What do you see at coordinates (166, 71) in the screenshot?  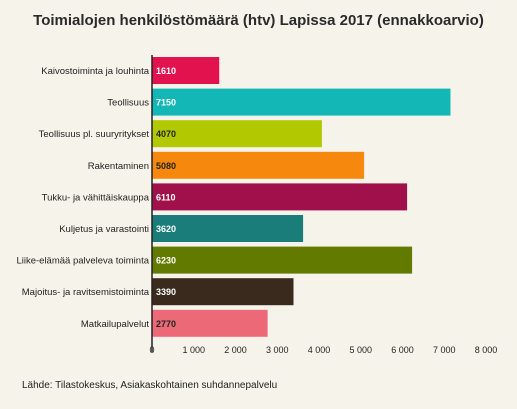 I see `value-label: 1610` at bounding box center [166, 71].